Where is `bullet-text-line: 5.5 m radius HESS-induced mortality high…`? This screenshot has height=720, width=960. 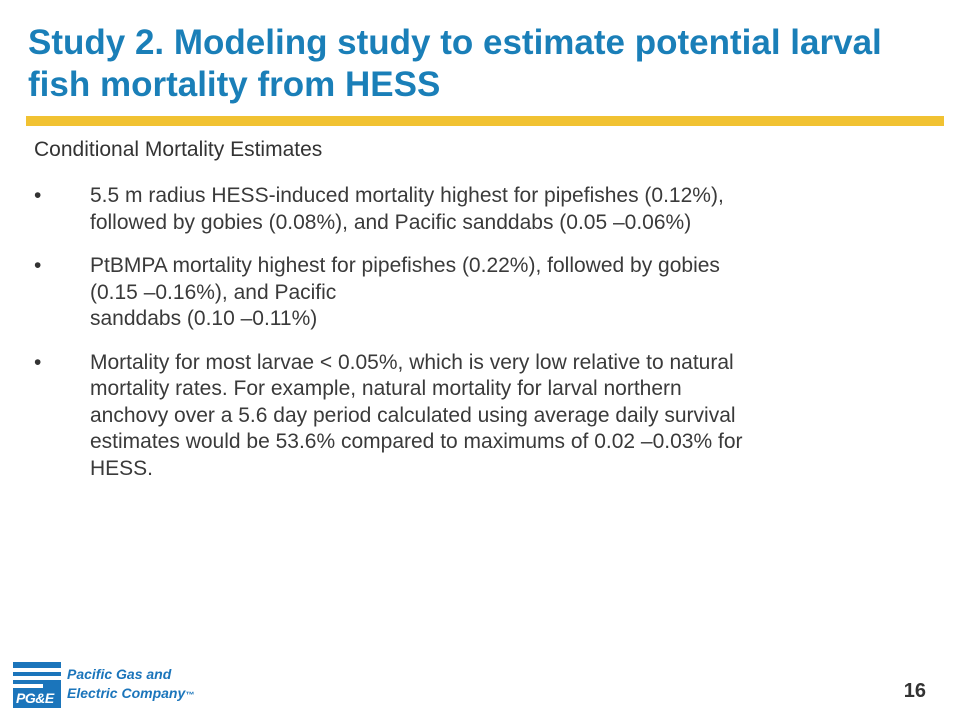 bullet-text-line: 5.5 m radius HESS-induced mortality high… is located at coordinates (407, 195).